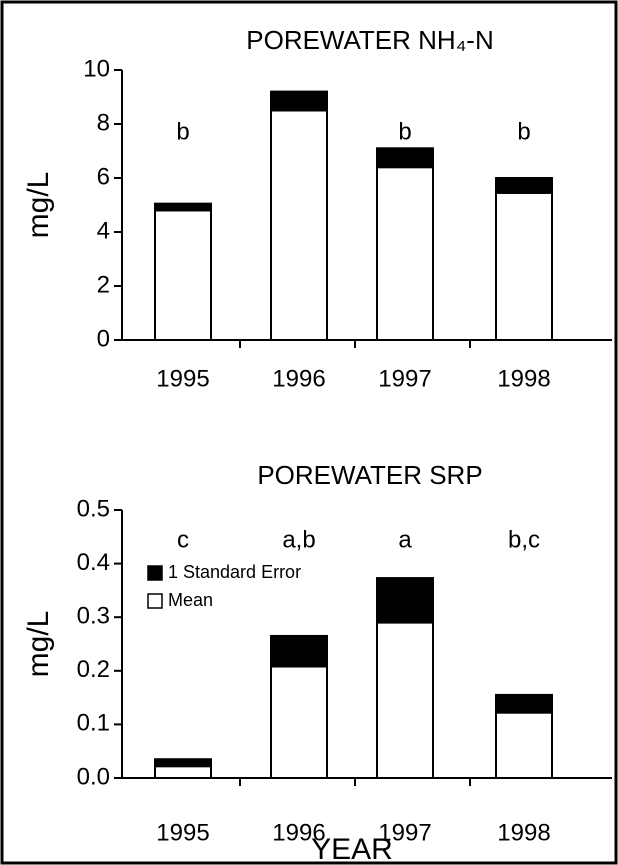 The height and width of the screenshot is (865, 618). I want to click on x-axis-label: YEAR, so click(352, 849).